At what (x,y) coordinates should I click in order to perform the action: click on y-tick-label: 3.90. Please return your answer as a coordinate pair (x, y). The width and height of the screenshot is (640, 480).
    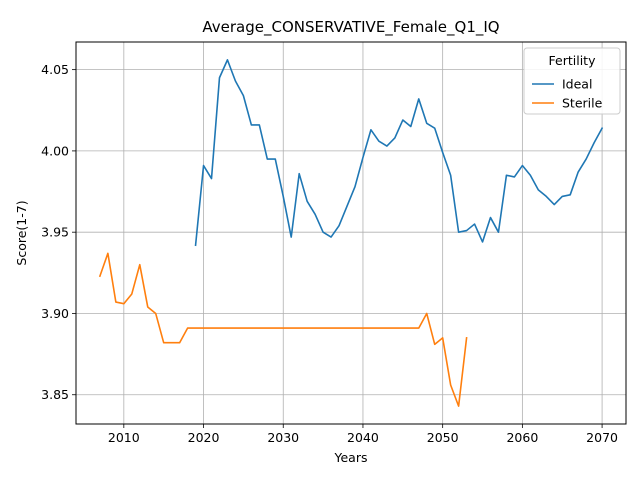
    Looking at the image, I should click on (55, 313).